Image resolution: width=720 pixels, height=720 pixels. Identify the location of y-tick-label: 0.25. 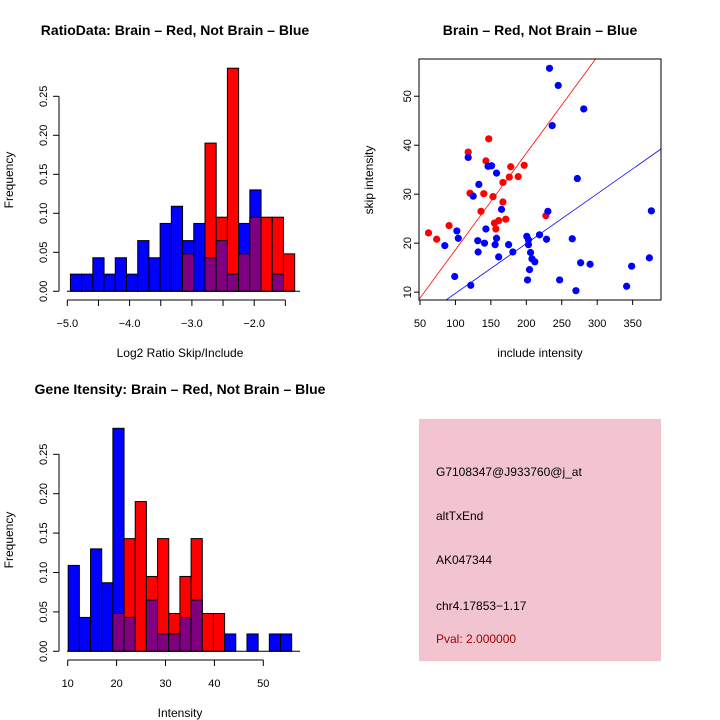
(44, 454).